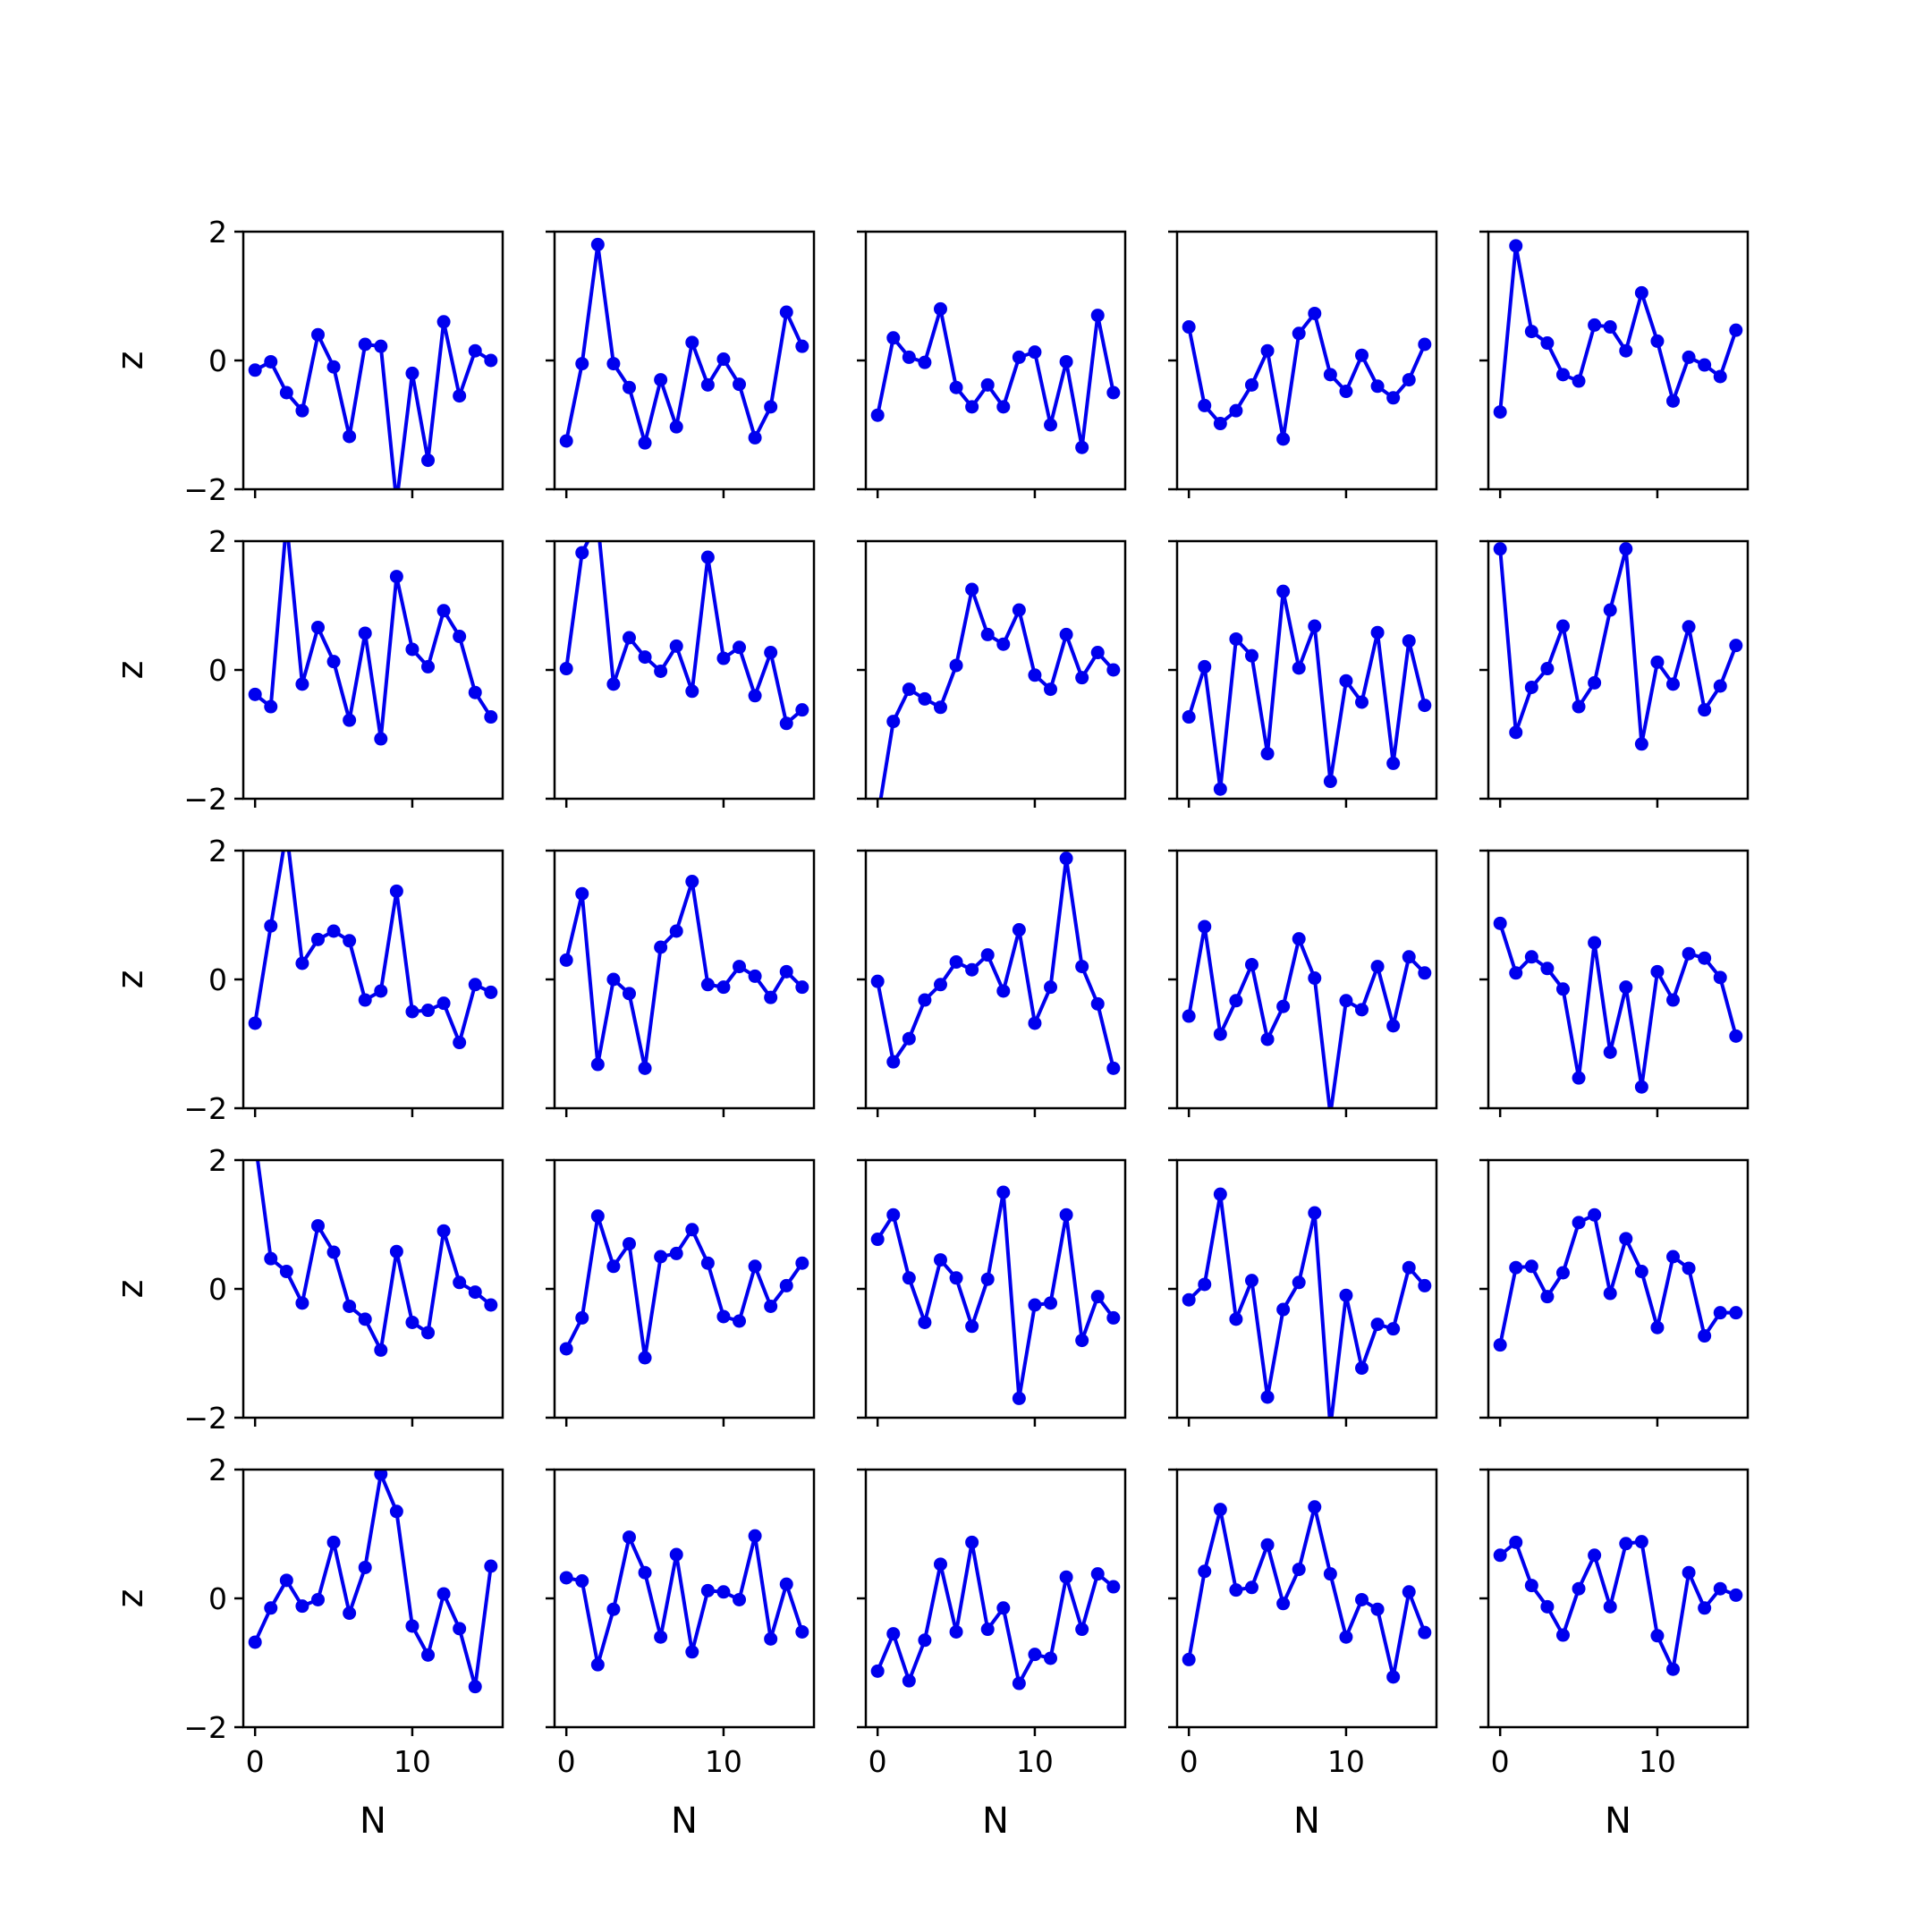 The image size is (1932, 1932). I want to click on subplot-r2-c1: −2 0 2 z, so click(307, 670).